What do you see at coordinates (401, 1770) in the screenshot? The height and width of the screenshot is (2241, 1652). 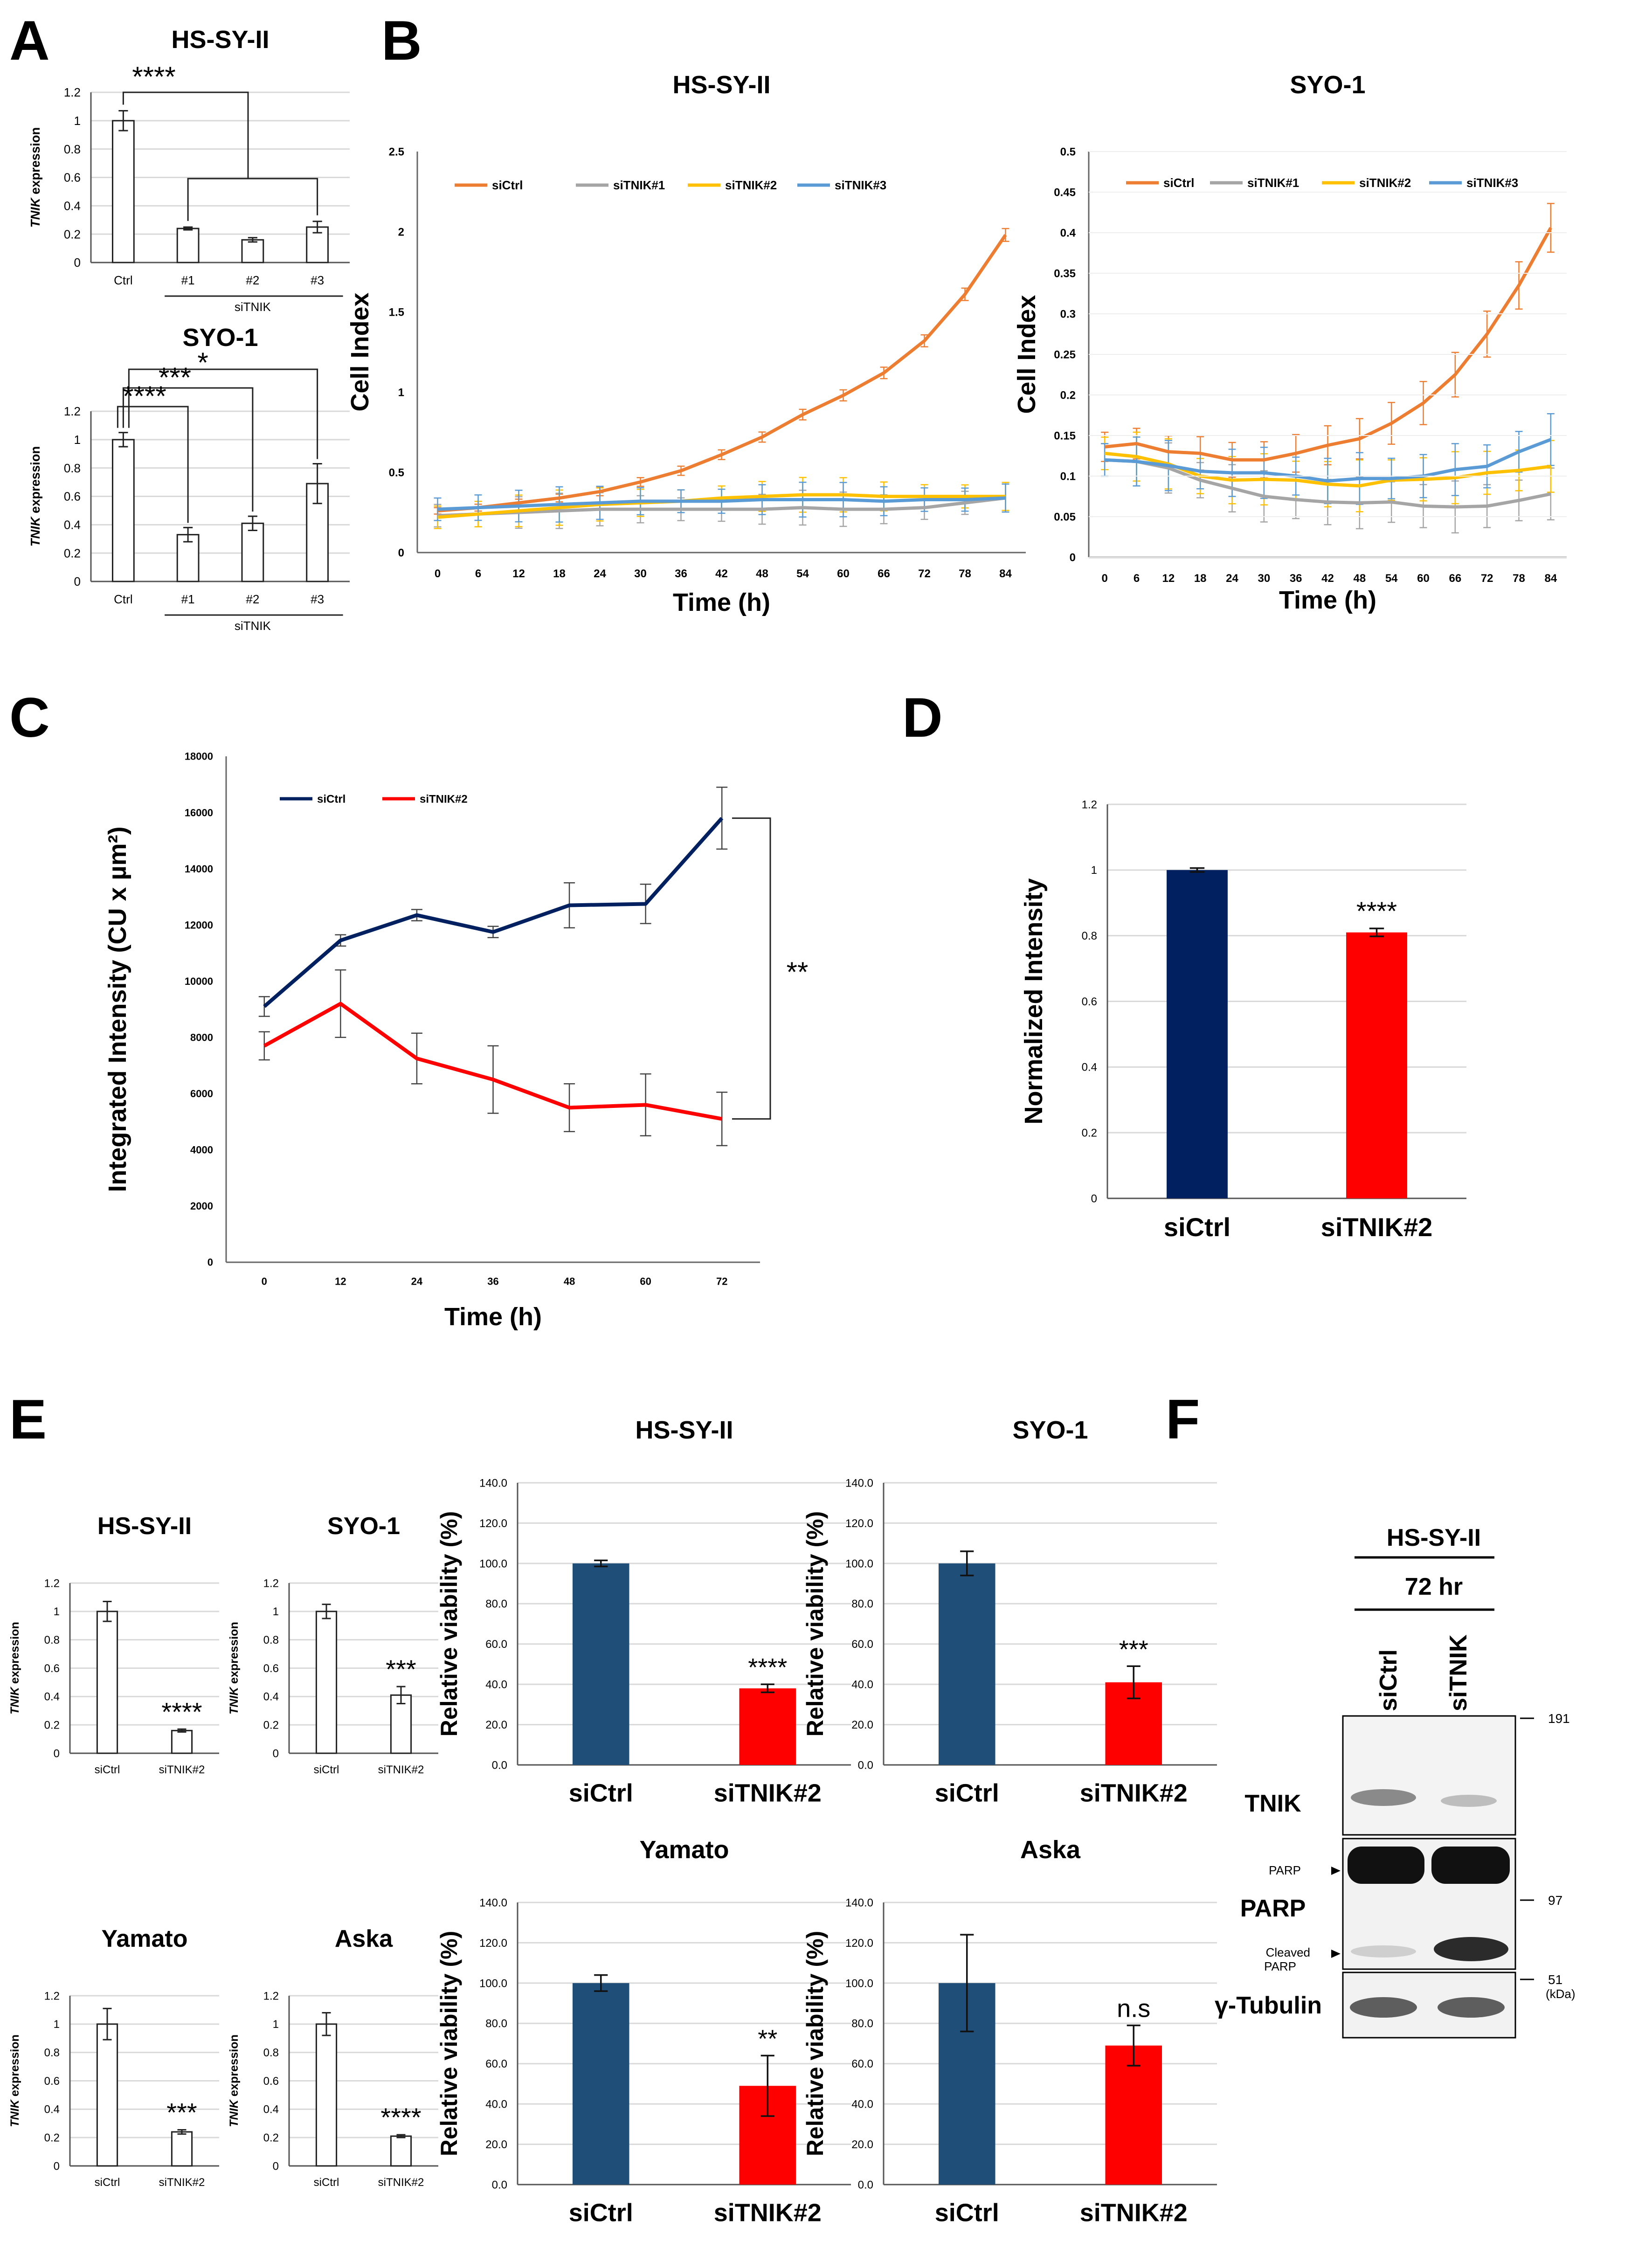 I see `bar-E2-category-1: siTNIK#2` at bounding box center [401, 1770].